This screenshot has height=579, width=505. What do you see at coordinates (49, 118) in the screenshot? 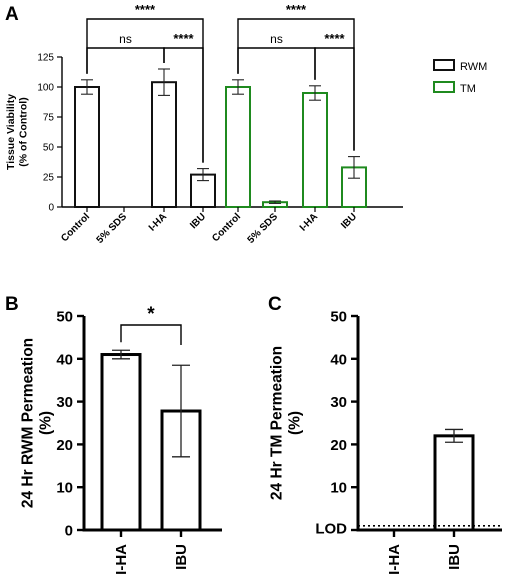
I see `y-tick-label: 75` at bounding box center [49, 118].